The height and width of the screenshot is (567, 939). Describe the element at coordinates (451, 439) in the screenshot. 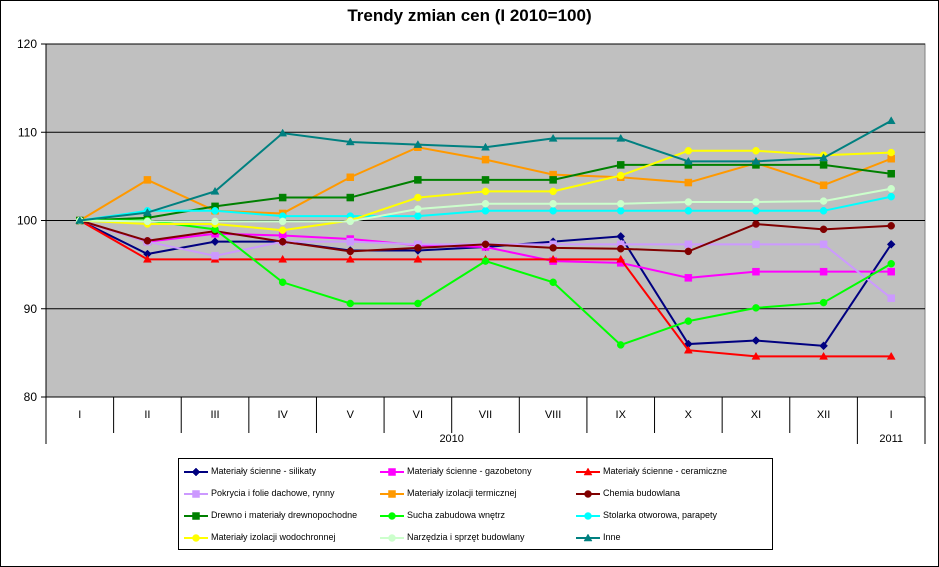

I see `year-label: 2010` at that location.